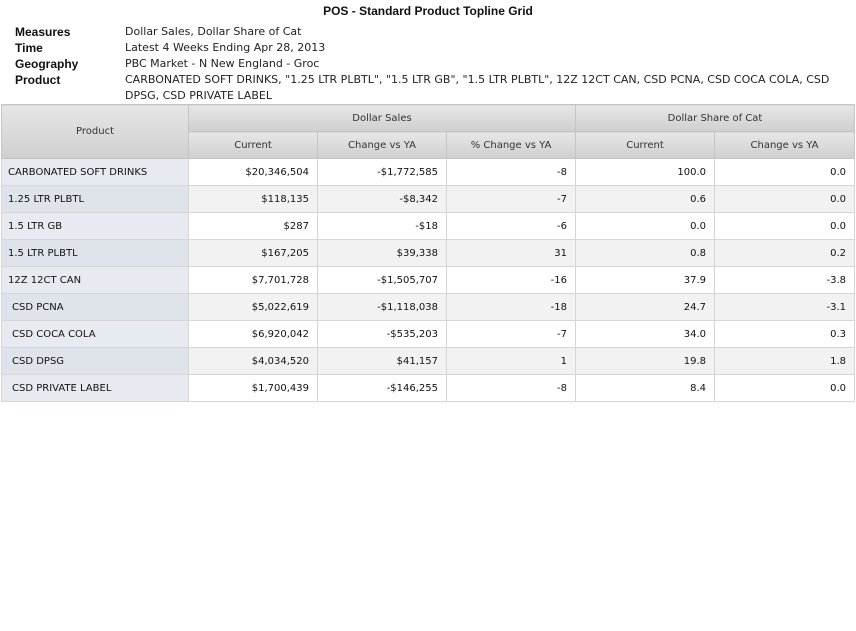  Describe the element at coordinates (511, 280) in the screenshot. I see `value-cell: -16` at that location.